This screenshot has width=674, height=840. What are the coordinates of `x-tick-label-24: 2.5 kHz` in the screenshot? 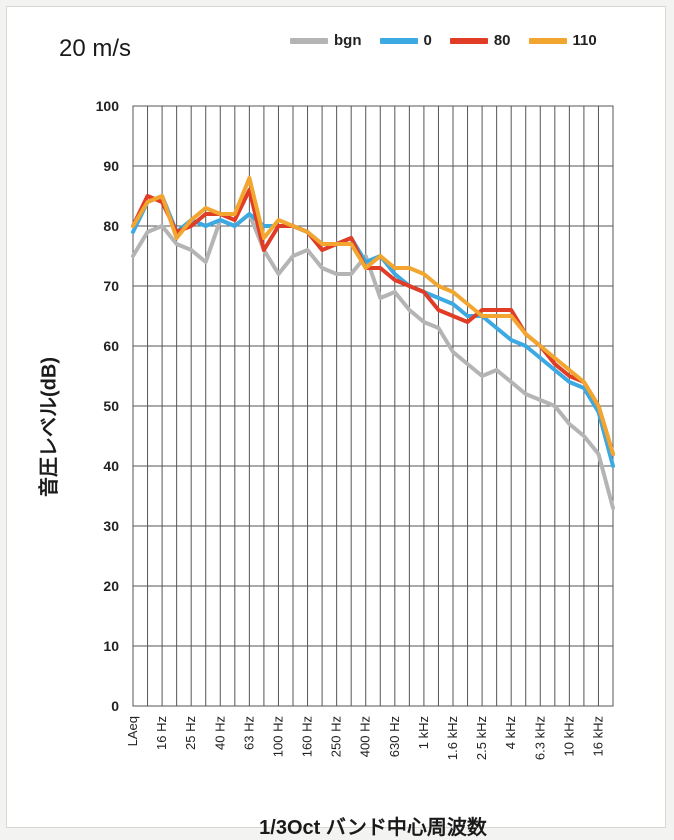 It's located at (481, 738).